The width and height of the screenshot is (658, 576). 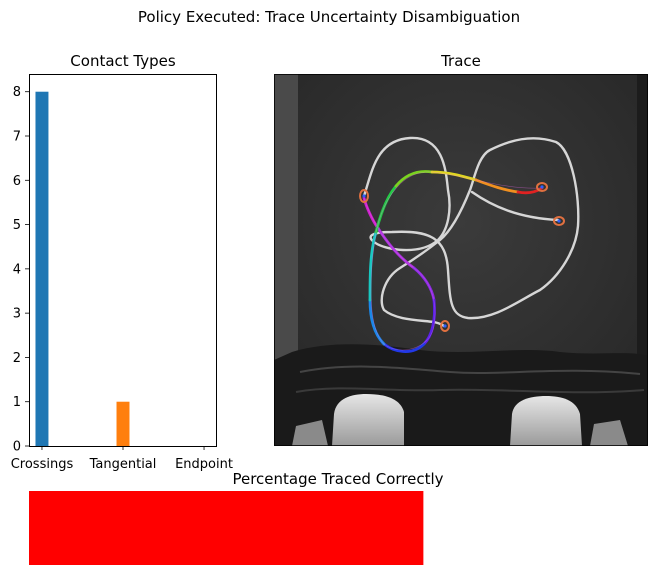 I want to click on bar-tangential, so click(x=123, y=423).